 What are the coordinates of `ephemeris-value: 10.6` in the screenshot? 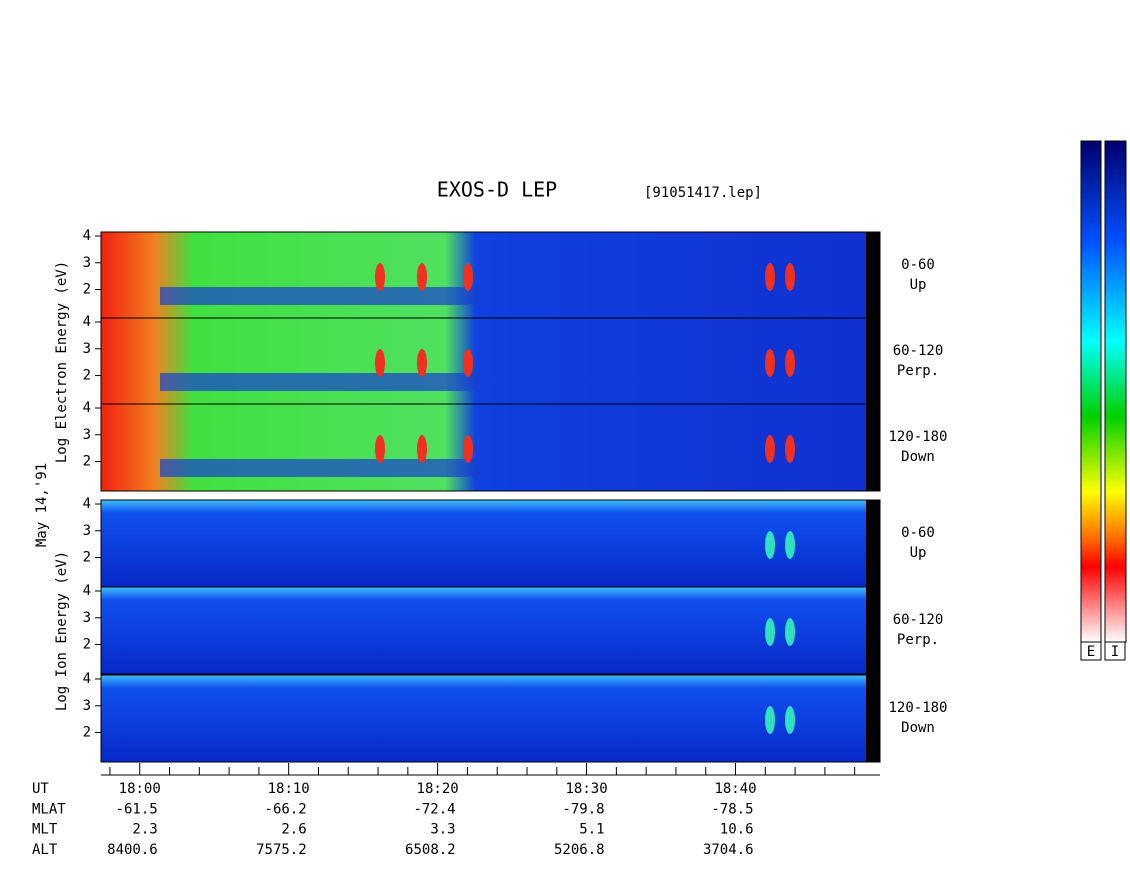 It's located at (737, 830).